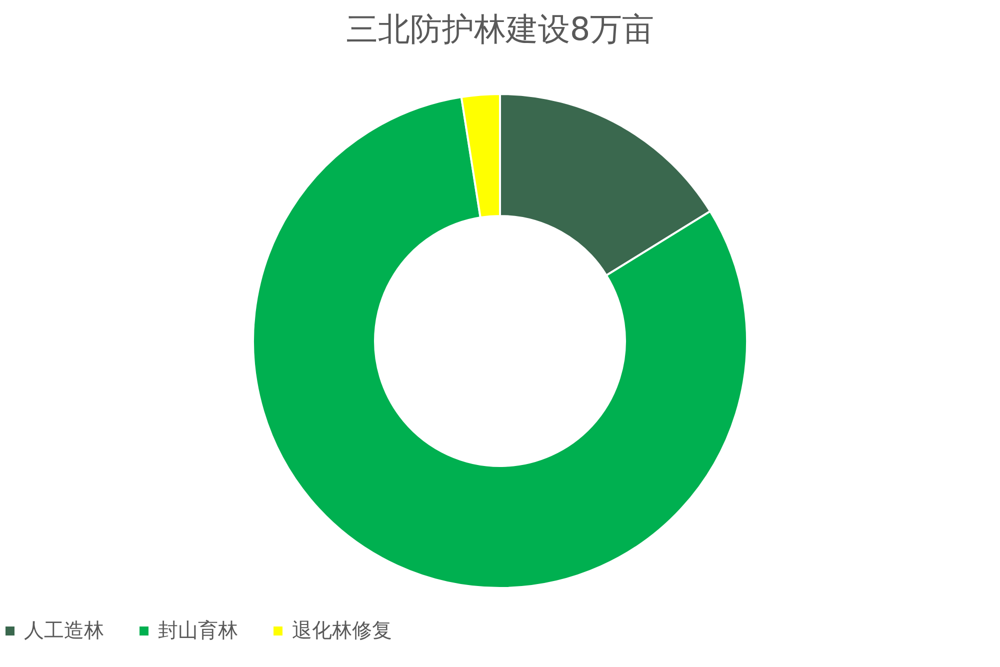  Describe the element at coordinates (342, 630) in the screenshot. I see `legend-label: 退化林修复` at that location.